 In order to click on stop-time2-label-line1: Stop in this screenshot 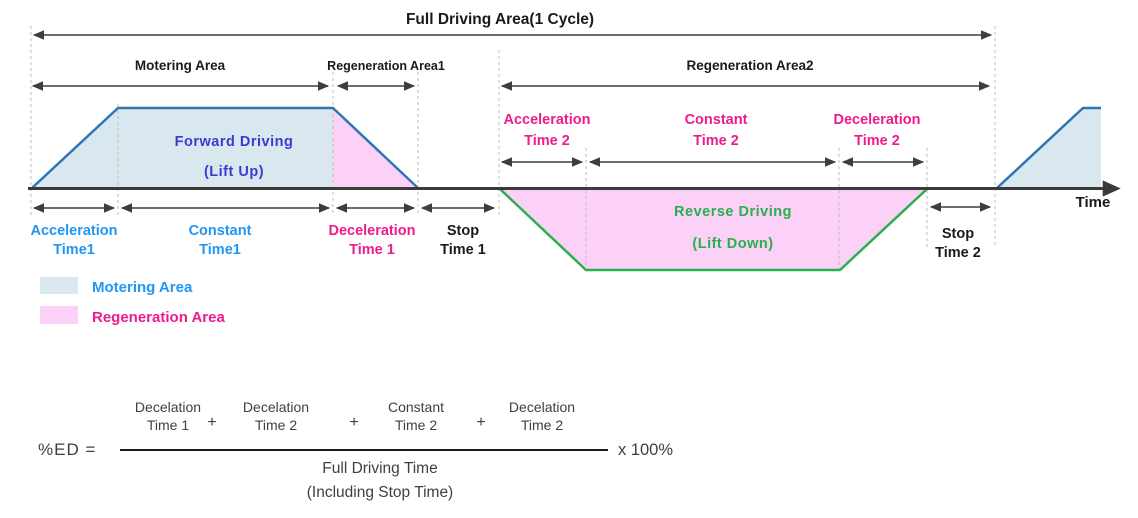, I will do `click(958, 234)`.